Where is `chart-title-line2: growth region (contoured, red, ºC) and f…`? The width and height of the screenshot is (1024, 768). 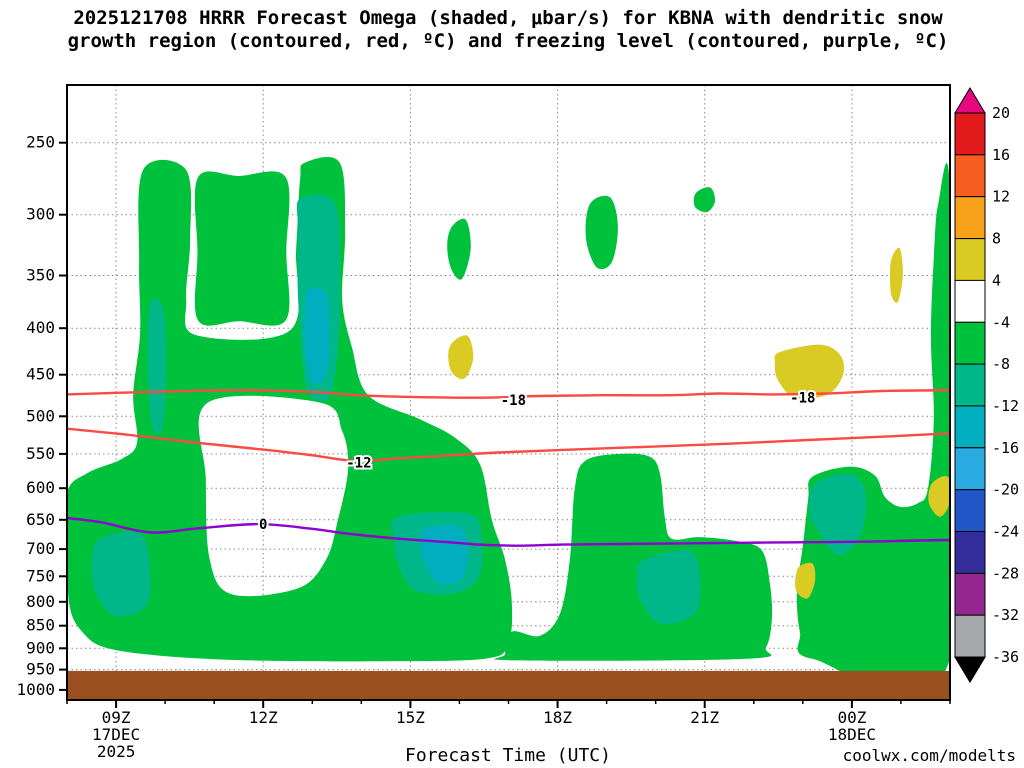
chart-title-line2: growth region (contoured, red, ºC) and f… is located at coordinates (508, 41).